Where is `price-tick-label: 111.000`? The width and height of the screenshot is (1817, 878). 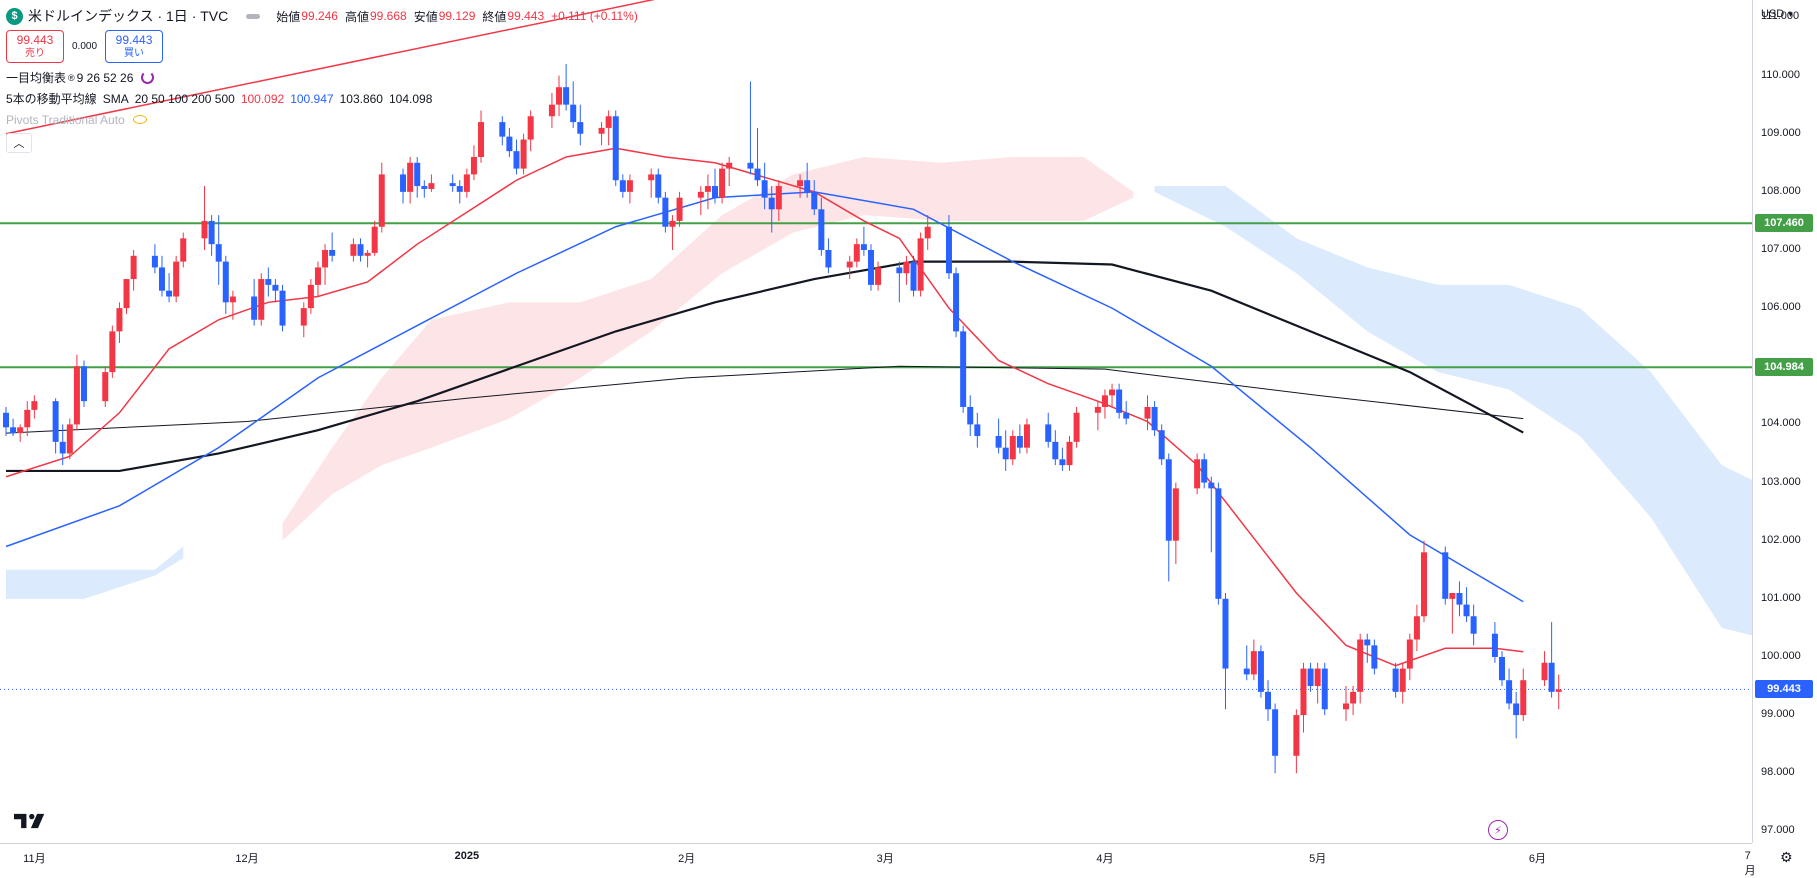
price-tick-label: 111.000 is located at coordinates (1780, 16).